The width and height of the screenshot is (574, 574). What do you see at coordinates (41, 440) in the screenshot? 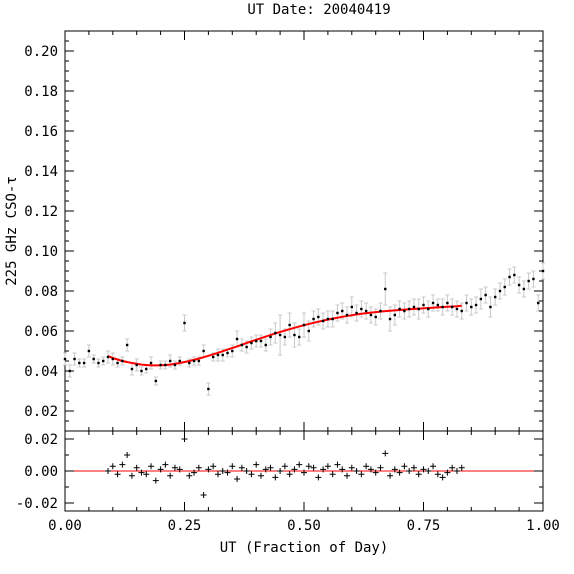
I see `resid-y-tick-label: 0.02` at bounding box center [41, 440].